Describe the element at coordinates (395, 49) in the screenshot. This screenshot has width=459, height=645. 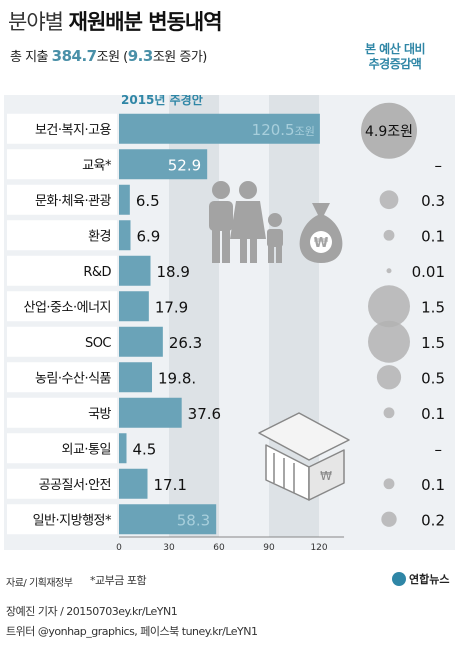
I see `change-header-line1: 본 예산 대비` at that location.